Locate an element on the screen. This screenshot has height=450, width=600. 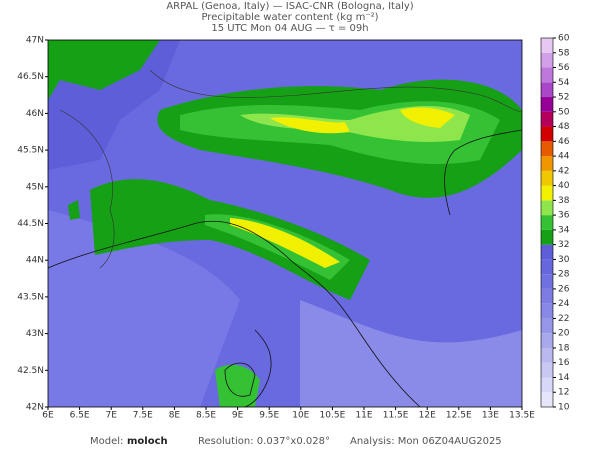
colorbar-label: 12 is located at coordinates (563, 393).